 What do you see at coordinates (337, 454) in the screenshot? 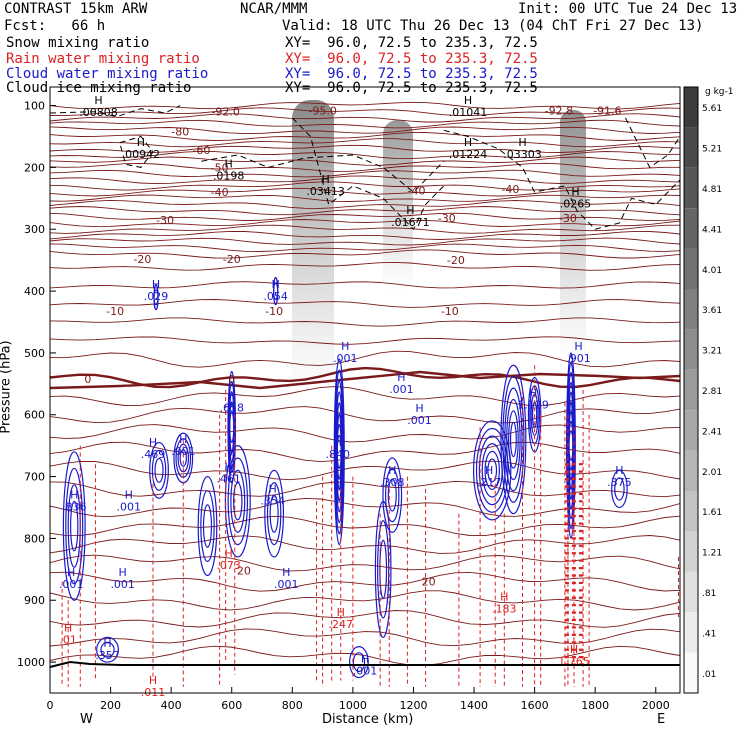
I see `cloud-water-max-label: .840` at bounding box center [337, 454].